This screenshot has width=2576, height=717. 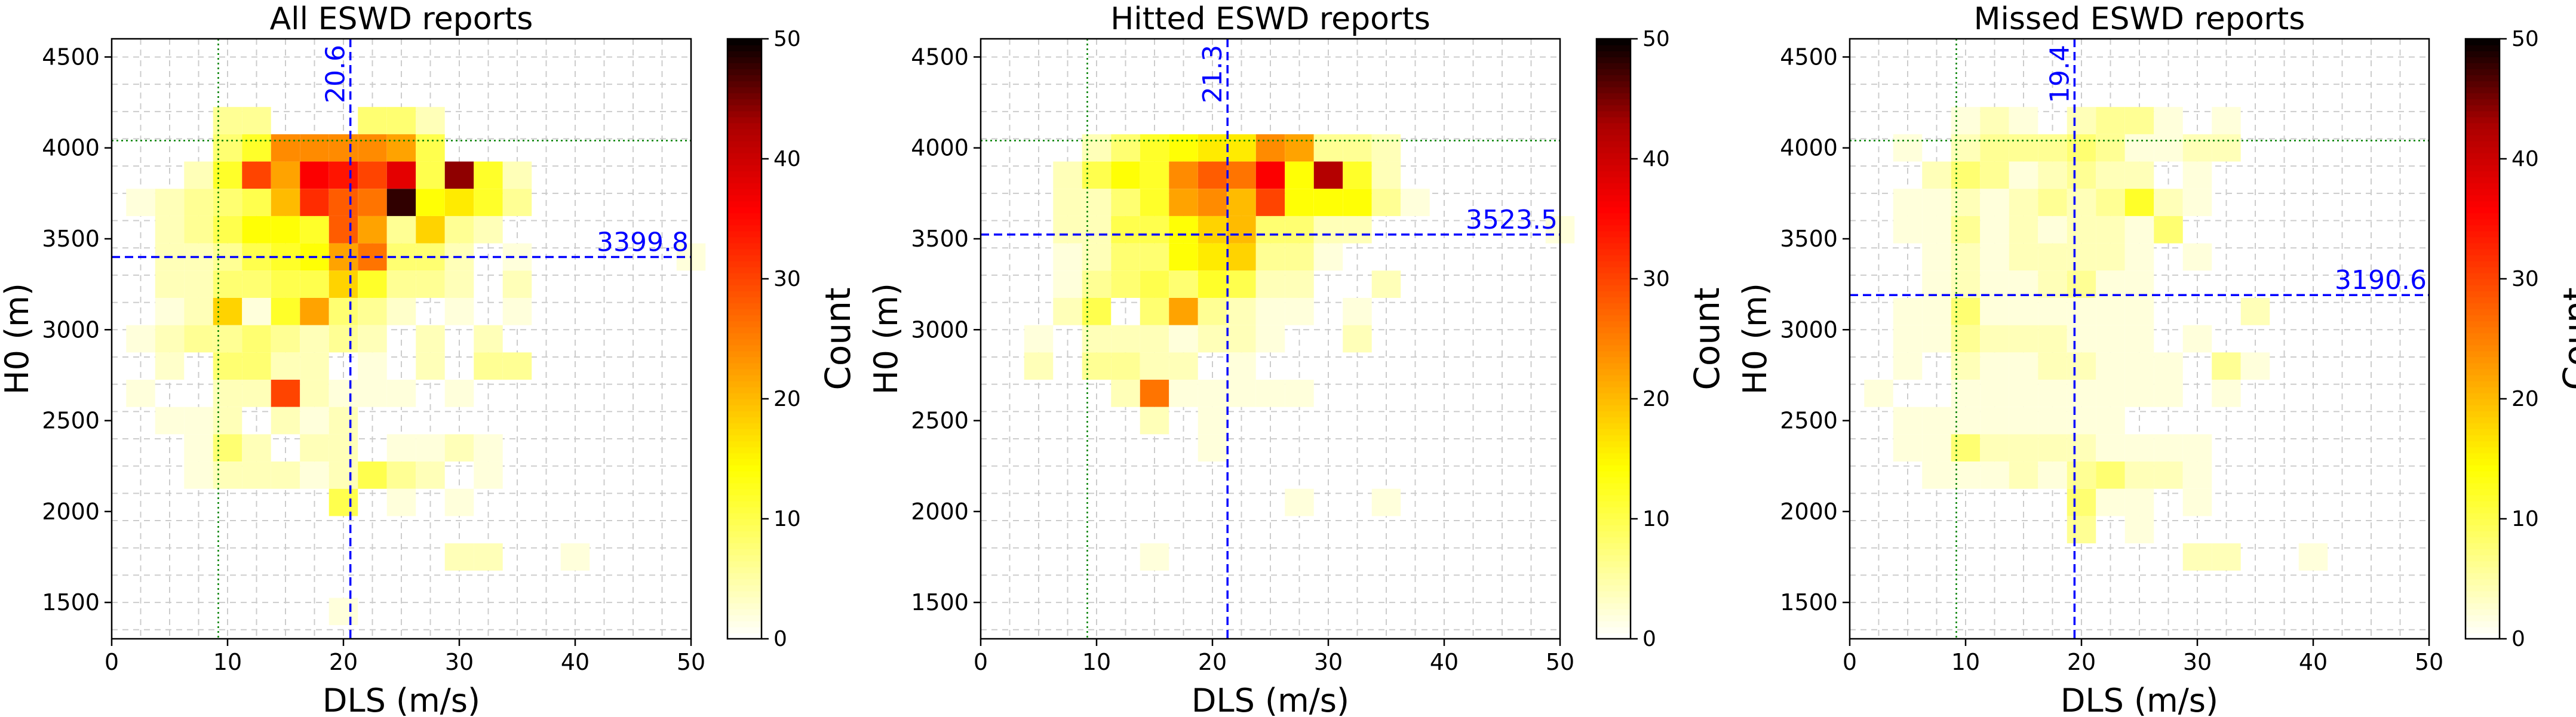 I want to click on x-tick-label: 50, so click(x=2429, y=662).